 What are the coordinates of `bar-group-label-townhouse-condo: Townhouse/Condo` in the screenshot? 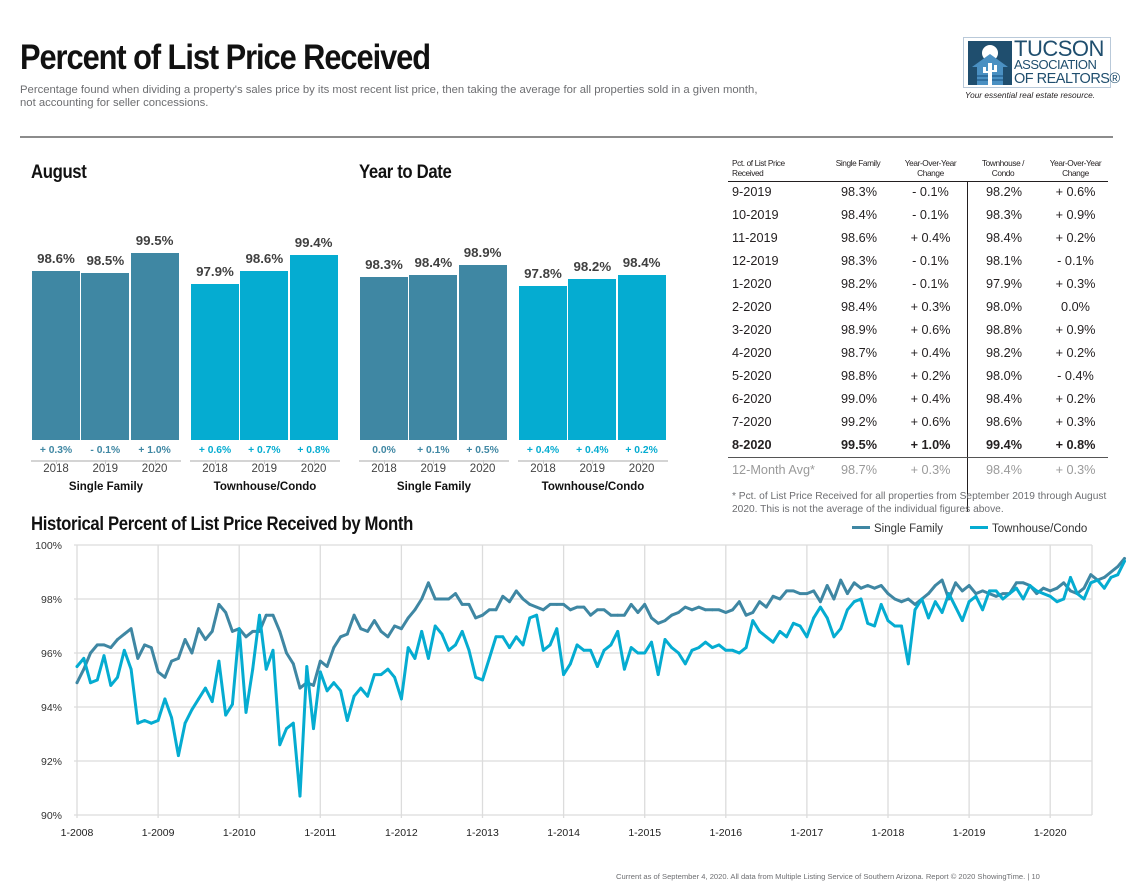 It's located at (593, 487).